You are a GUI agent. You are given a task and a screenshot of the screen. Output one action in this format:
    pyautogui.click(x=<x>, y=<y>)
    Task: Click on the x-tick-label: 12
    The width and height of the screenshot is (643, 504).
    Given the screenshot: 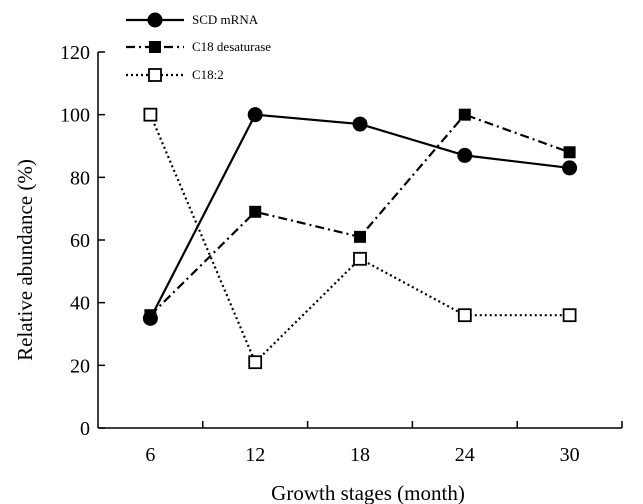 What is the action you would take?
    pyautogui.click(x=255, y=455)
    